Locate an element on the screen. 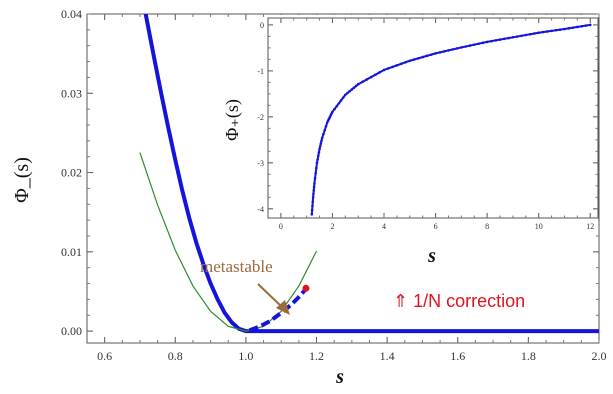 This screenshot has width=613, height=394. inset-x-tick-label: 6 is located at coordinates (436, 226).